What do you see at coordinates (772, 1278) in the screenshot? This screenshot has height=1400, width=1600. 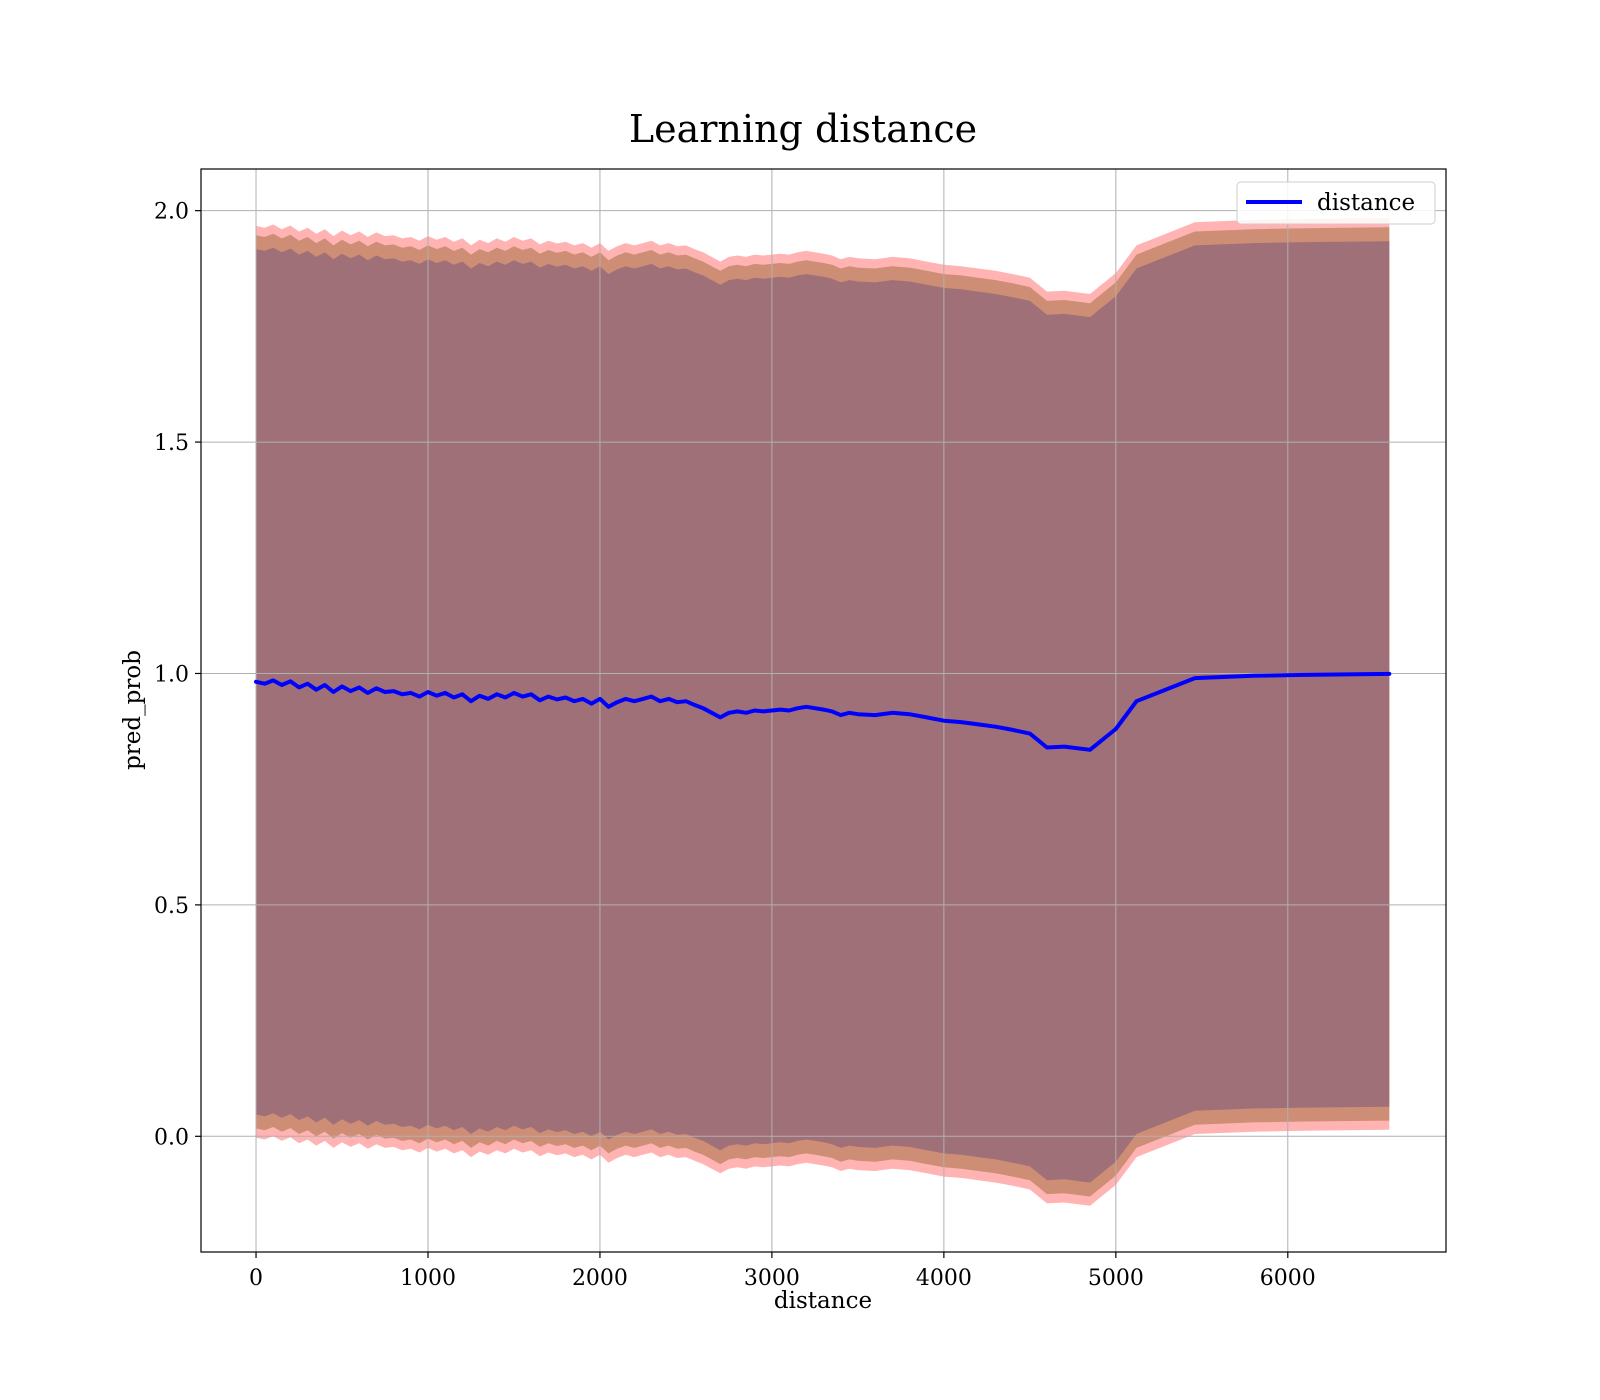 I see `x-tick-label: 3000` at bounding box center [772, 1278].